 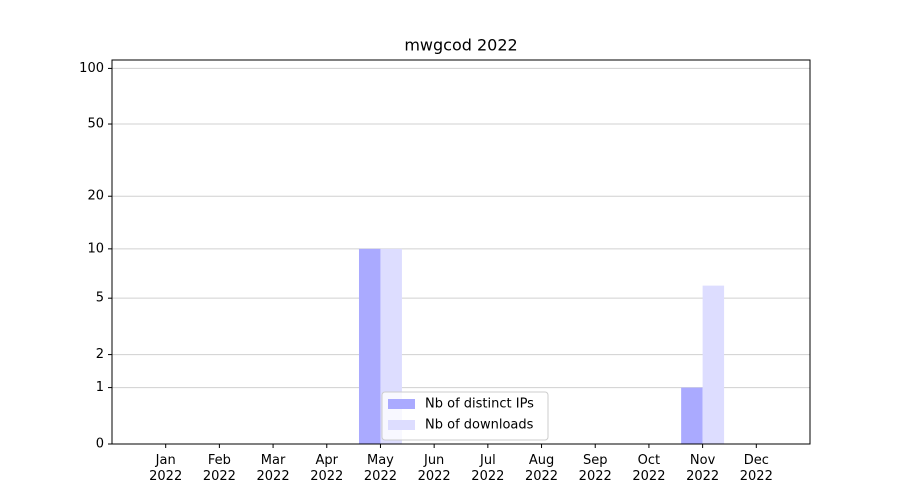 I want to click on x-tick-label: Feb 2022, so click(x=219, y=468).